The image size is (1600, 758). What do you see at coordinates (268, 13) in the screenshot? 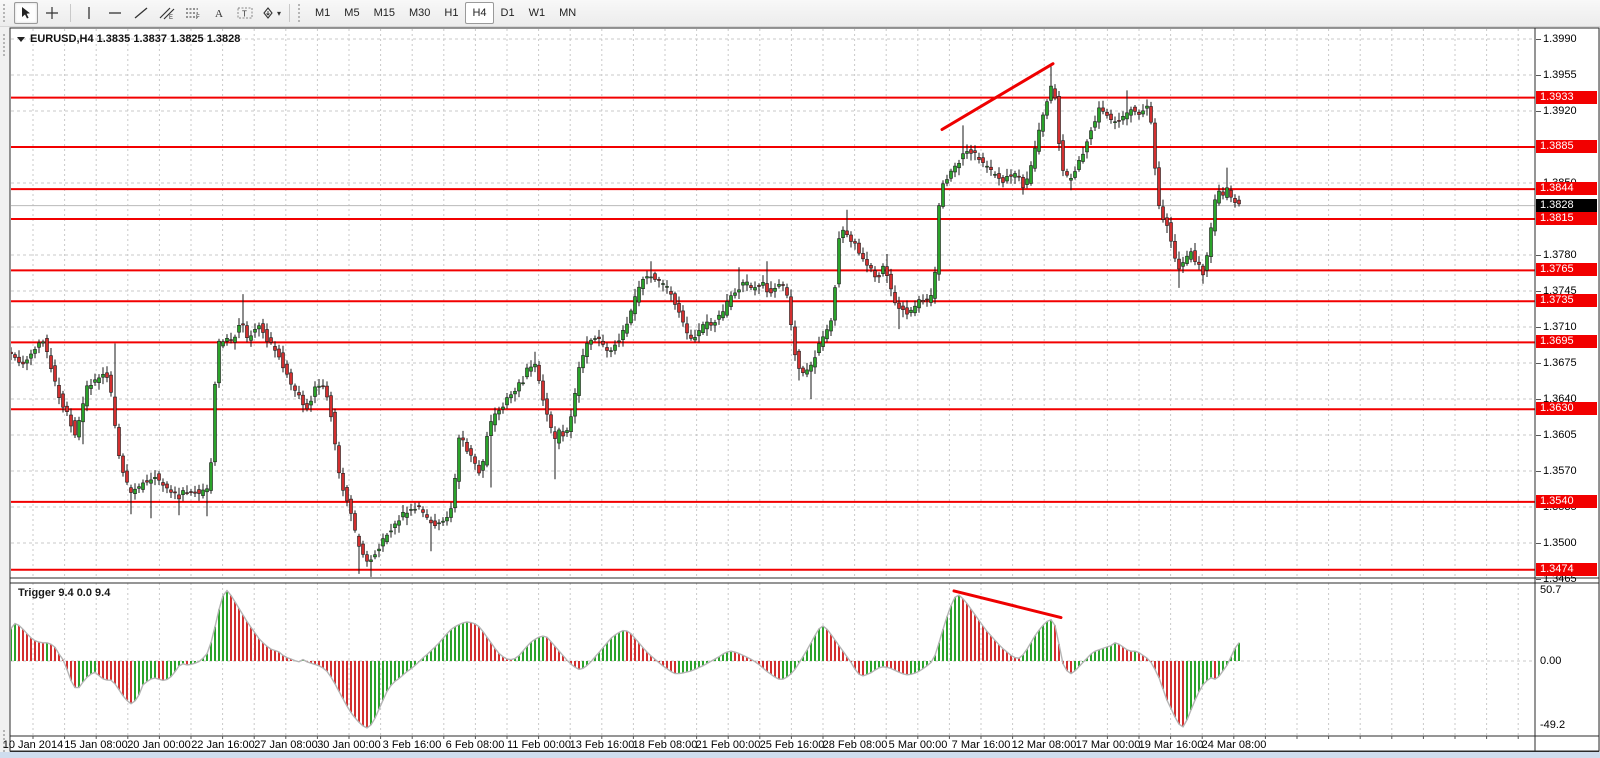
I see `arrows-icon` at bounding box center [268, 13].